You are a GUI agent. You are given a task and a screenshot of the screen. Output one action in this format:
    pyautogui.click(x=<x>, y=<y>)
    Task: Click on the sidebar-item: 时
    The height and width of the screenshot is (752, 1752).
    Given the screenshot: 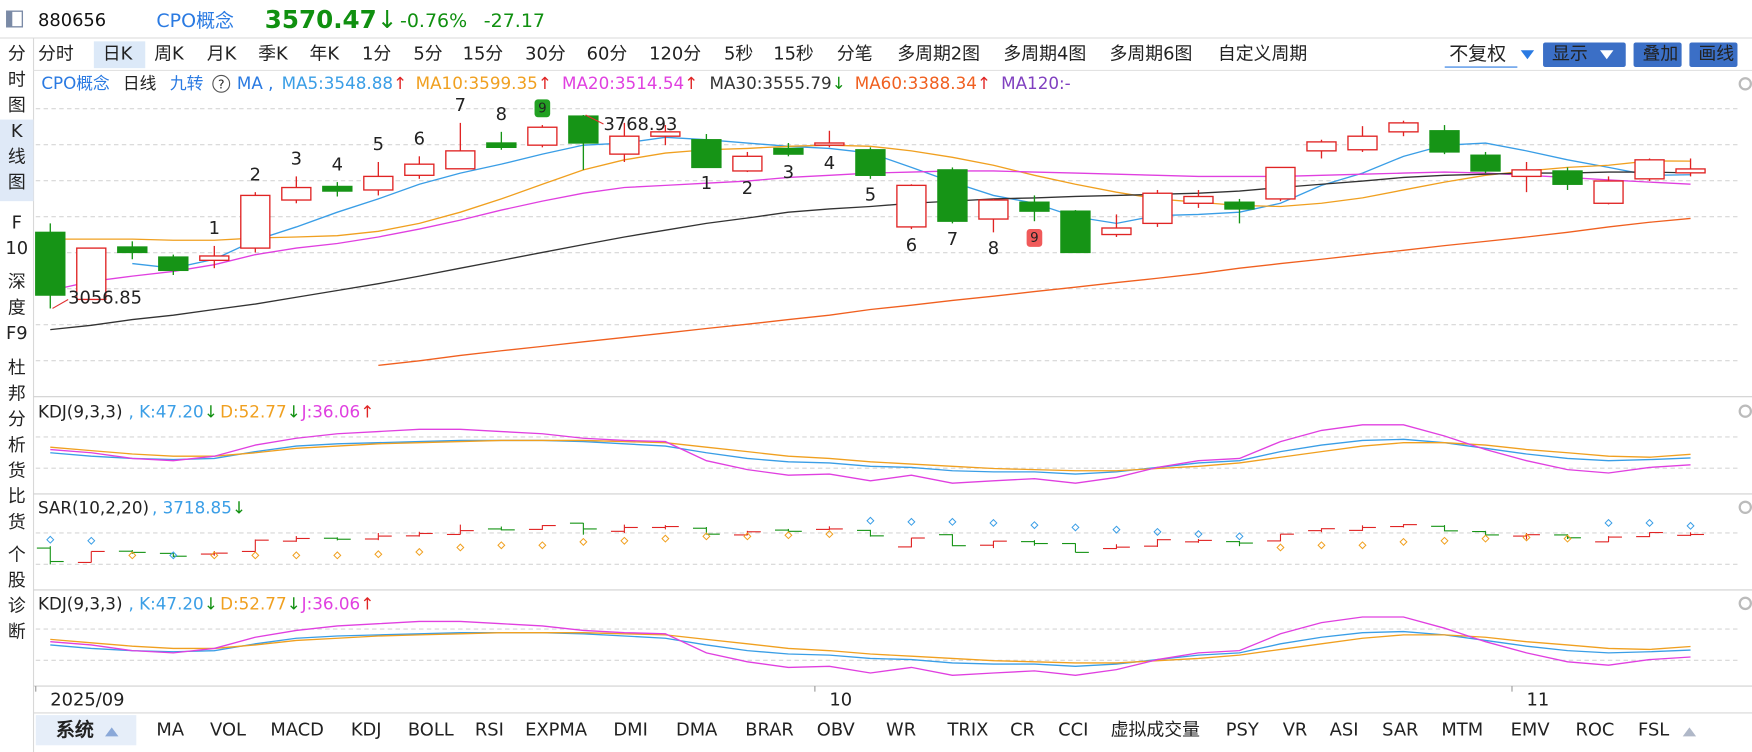 What is the action you would take?
    pyautogui.click(x=17, y=79)
    